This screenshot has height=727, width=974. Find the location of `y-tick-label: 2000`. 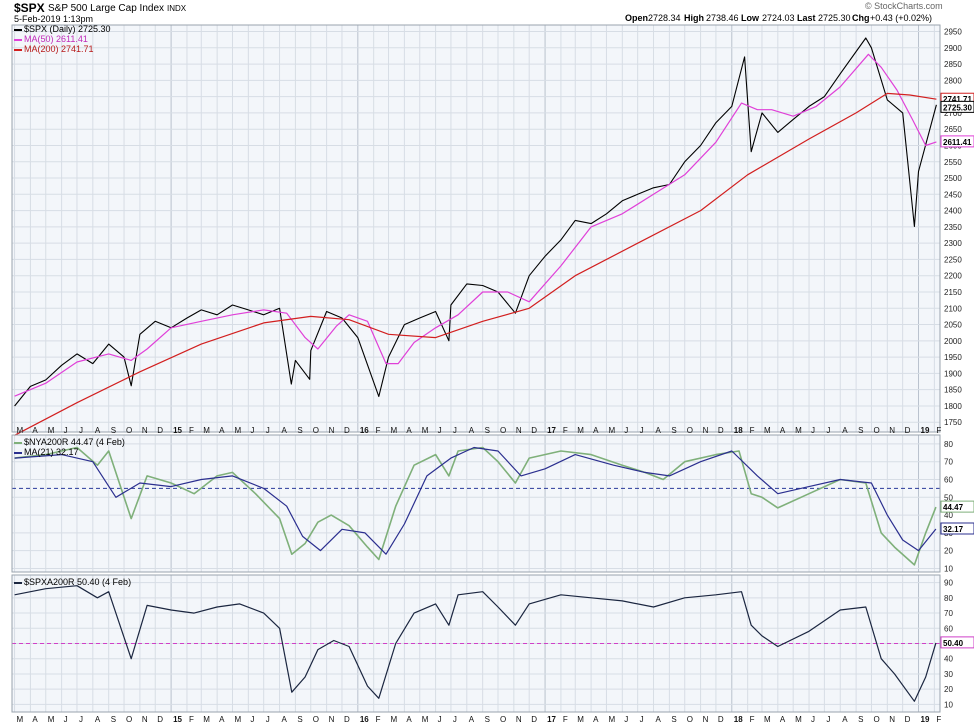

y-tick-label: 2000 is located at coordinates (953, 341).